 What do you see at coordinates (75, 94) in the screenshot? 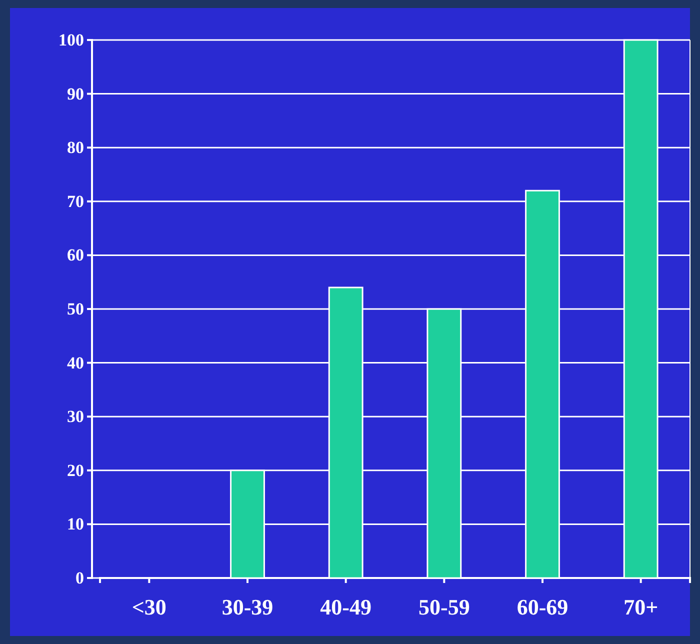
I see `y-tick-label: 90` at bounding box center [75, 94].